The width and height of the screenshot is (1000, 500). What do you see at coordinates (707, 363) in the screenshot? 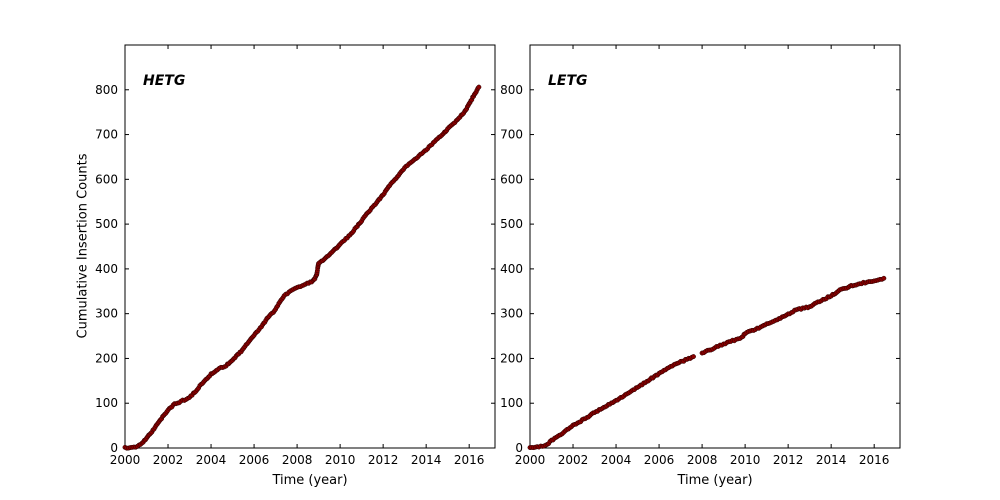
I see `data-series-letg` at bounding box center [707, 363].